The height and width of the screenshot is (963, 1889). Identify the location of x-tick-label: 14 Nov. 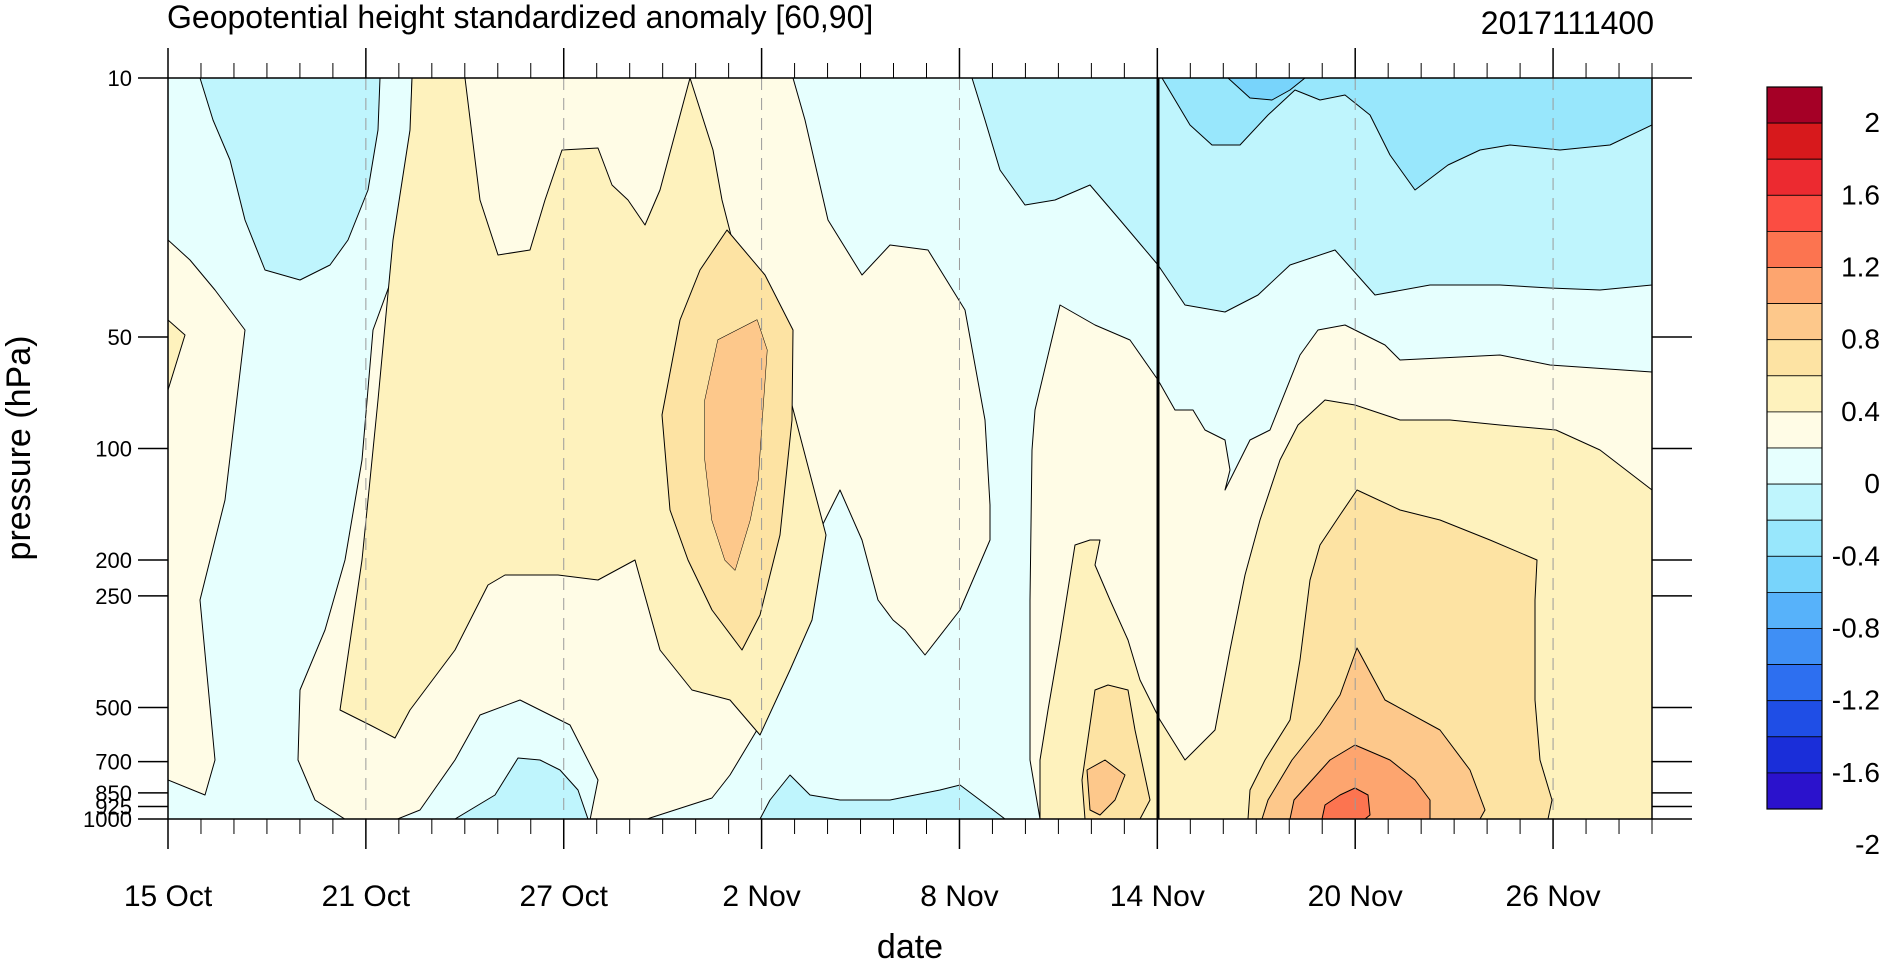
(1157, 896).